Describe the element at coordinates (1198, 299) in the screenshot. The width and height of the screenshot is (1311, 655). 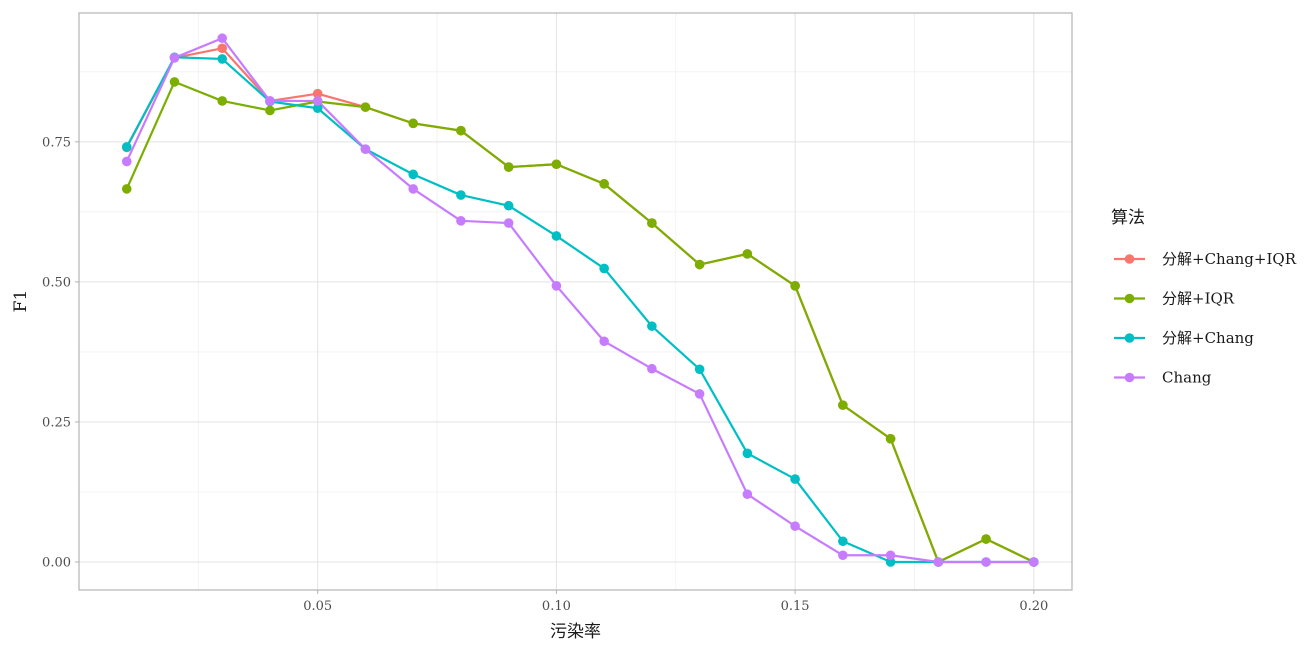
I see `legend-label: 分解+IQR` at that location.